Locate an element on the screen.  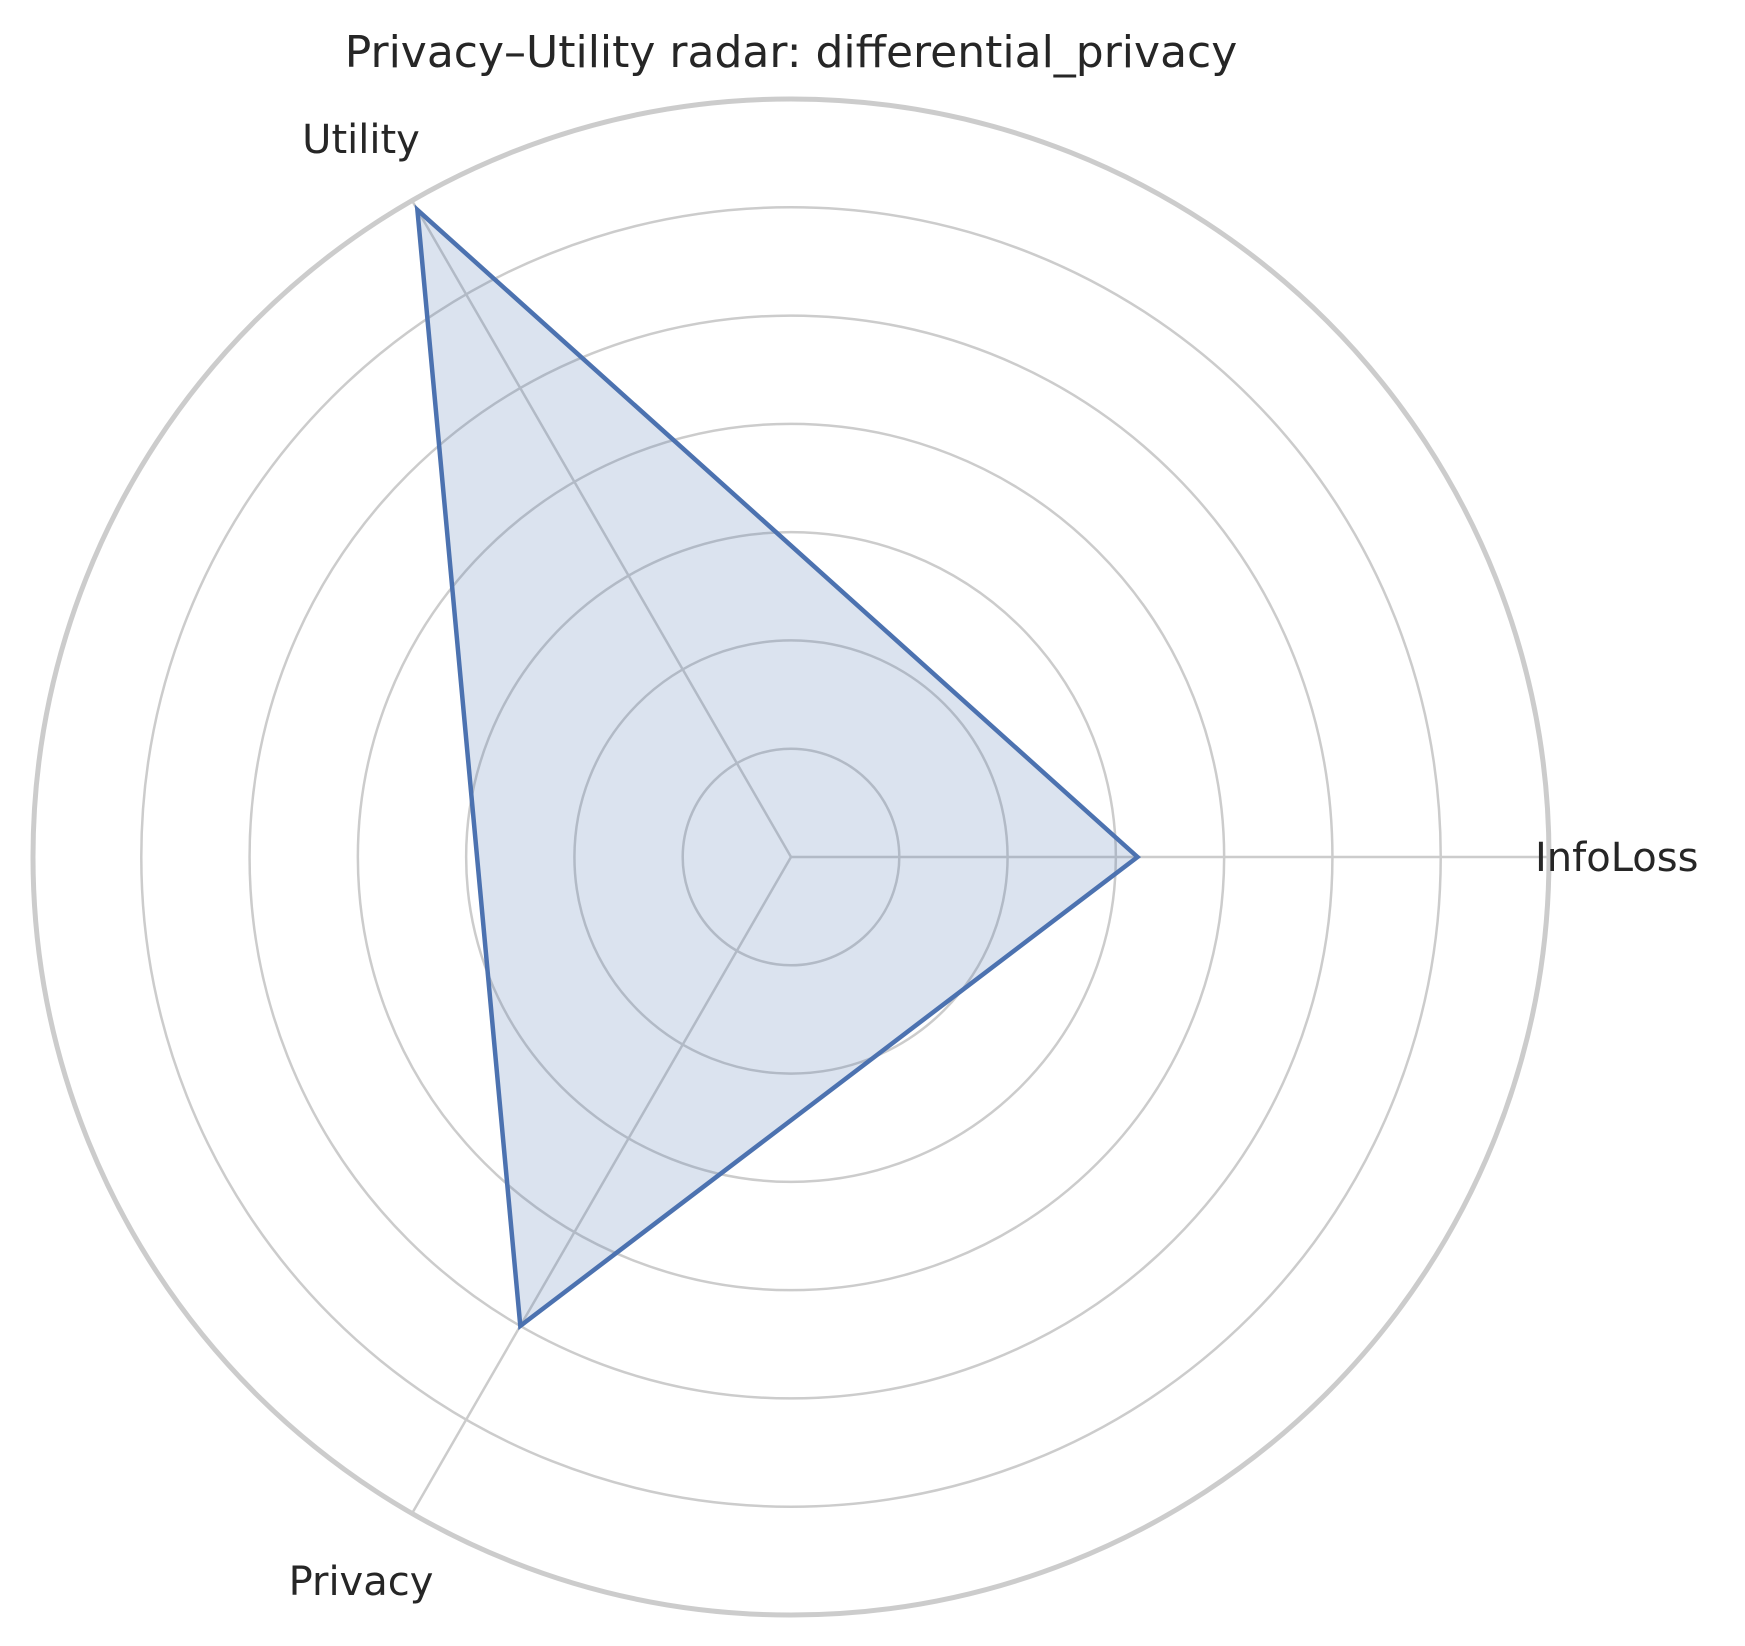
category-label-privacy: Privacy is located at coordinates (361, 1582).